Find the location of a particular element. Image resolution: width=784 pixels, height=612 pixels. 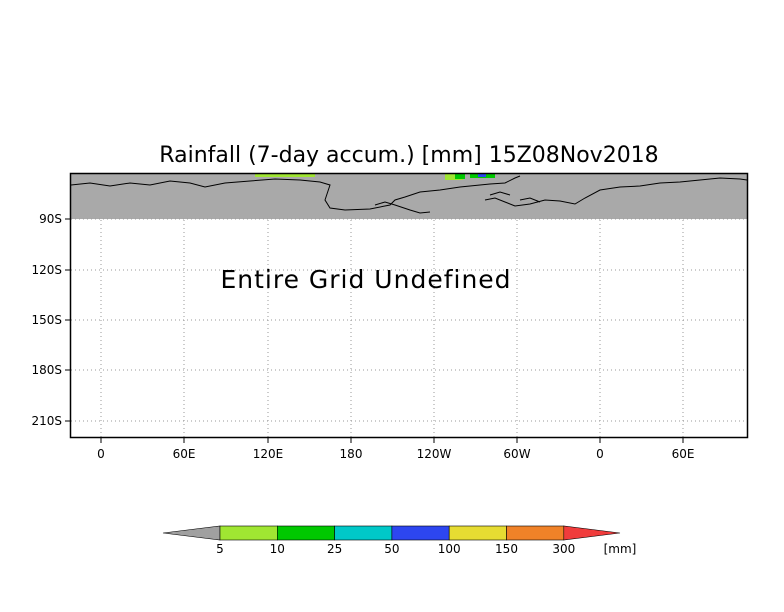

antarctica-coastline is located at coordinates (295, 193).